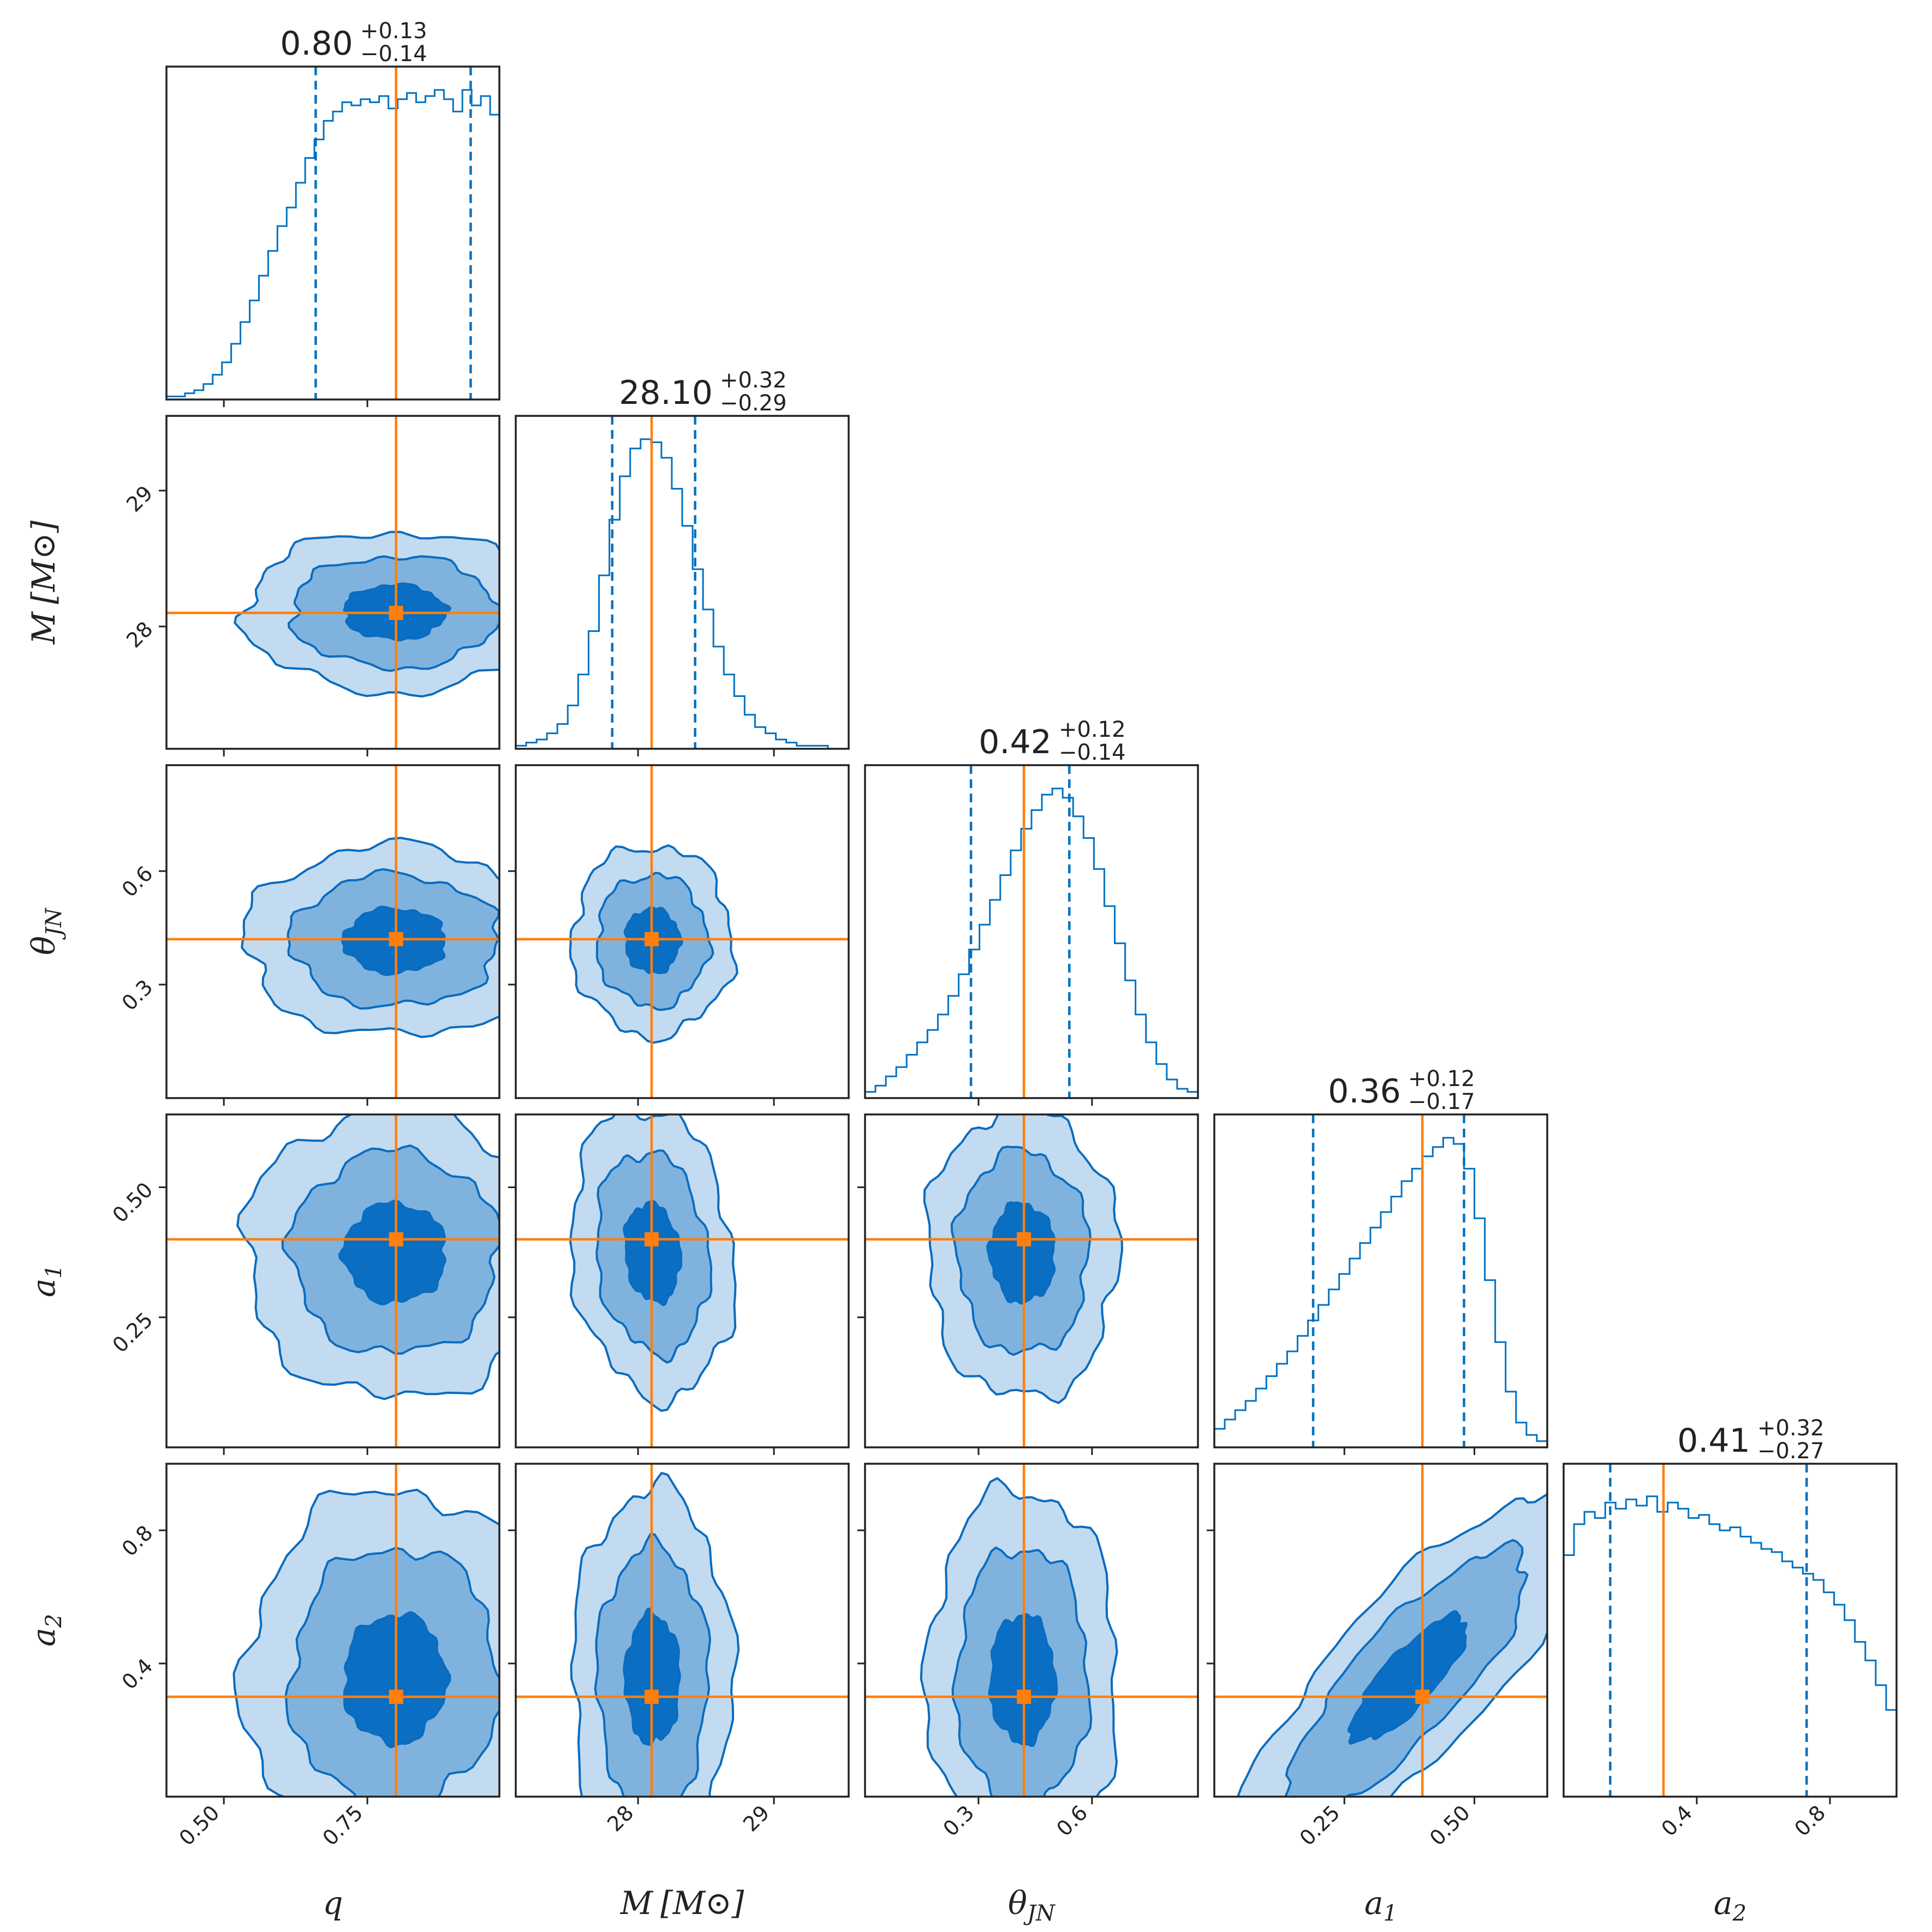 This screenshot has height=1932, width=1932. What do you see at coordinates (139, 634) in the screenshot?
I see `y-tick-label-M: 28` at bounding box center [139, 634].